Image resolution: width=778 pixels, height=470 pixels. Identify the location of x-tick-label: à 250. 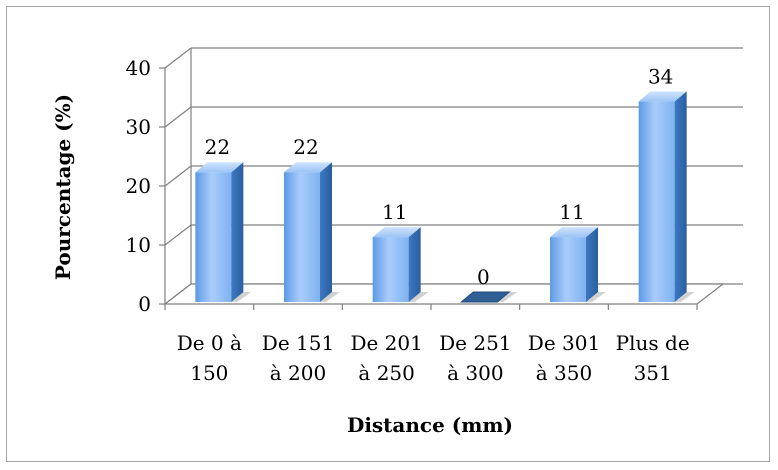
(386, 373).